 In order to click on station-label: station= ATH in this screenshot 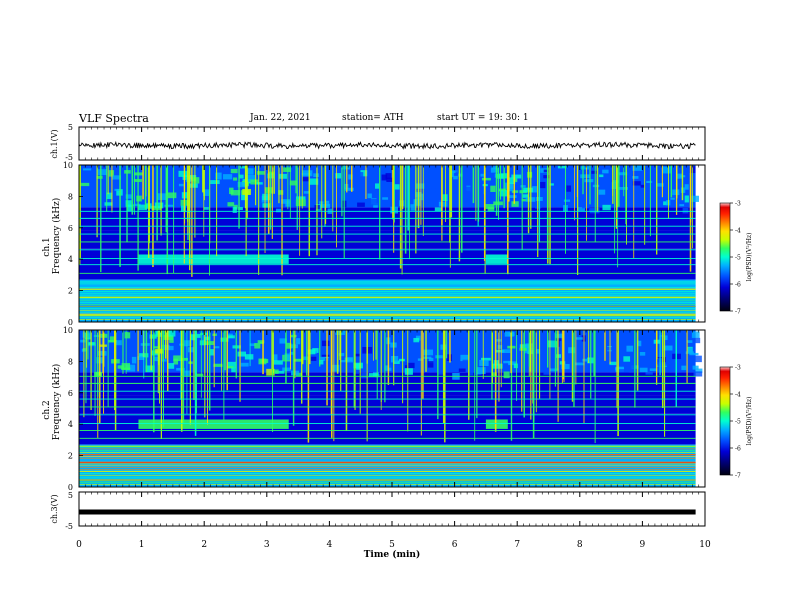, I will do `click(373, 118)`.